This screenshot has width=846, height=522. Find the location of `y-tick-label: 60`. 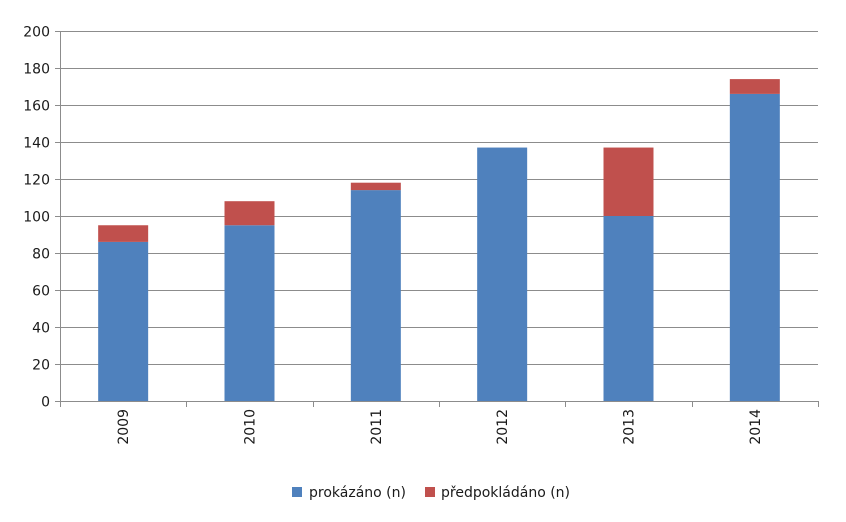

y-tick-label: 60 is located at coordinates (41, 292).